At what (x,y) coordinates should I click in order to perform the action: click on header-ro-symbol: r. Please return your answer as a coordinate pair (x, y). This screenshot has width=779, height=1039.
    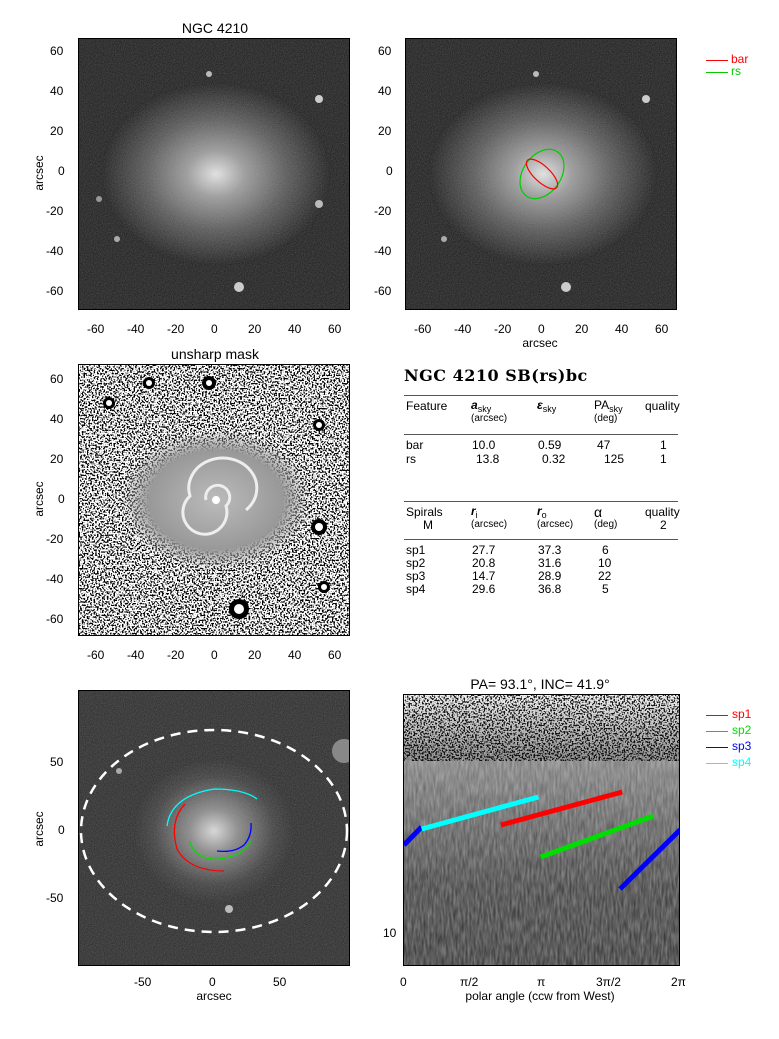
    Looking at the image, I should click on (539, 511).